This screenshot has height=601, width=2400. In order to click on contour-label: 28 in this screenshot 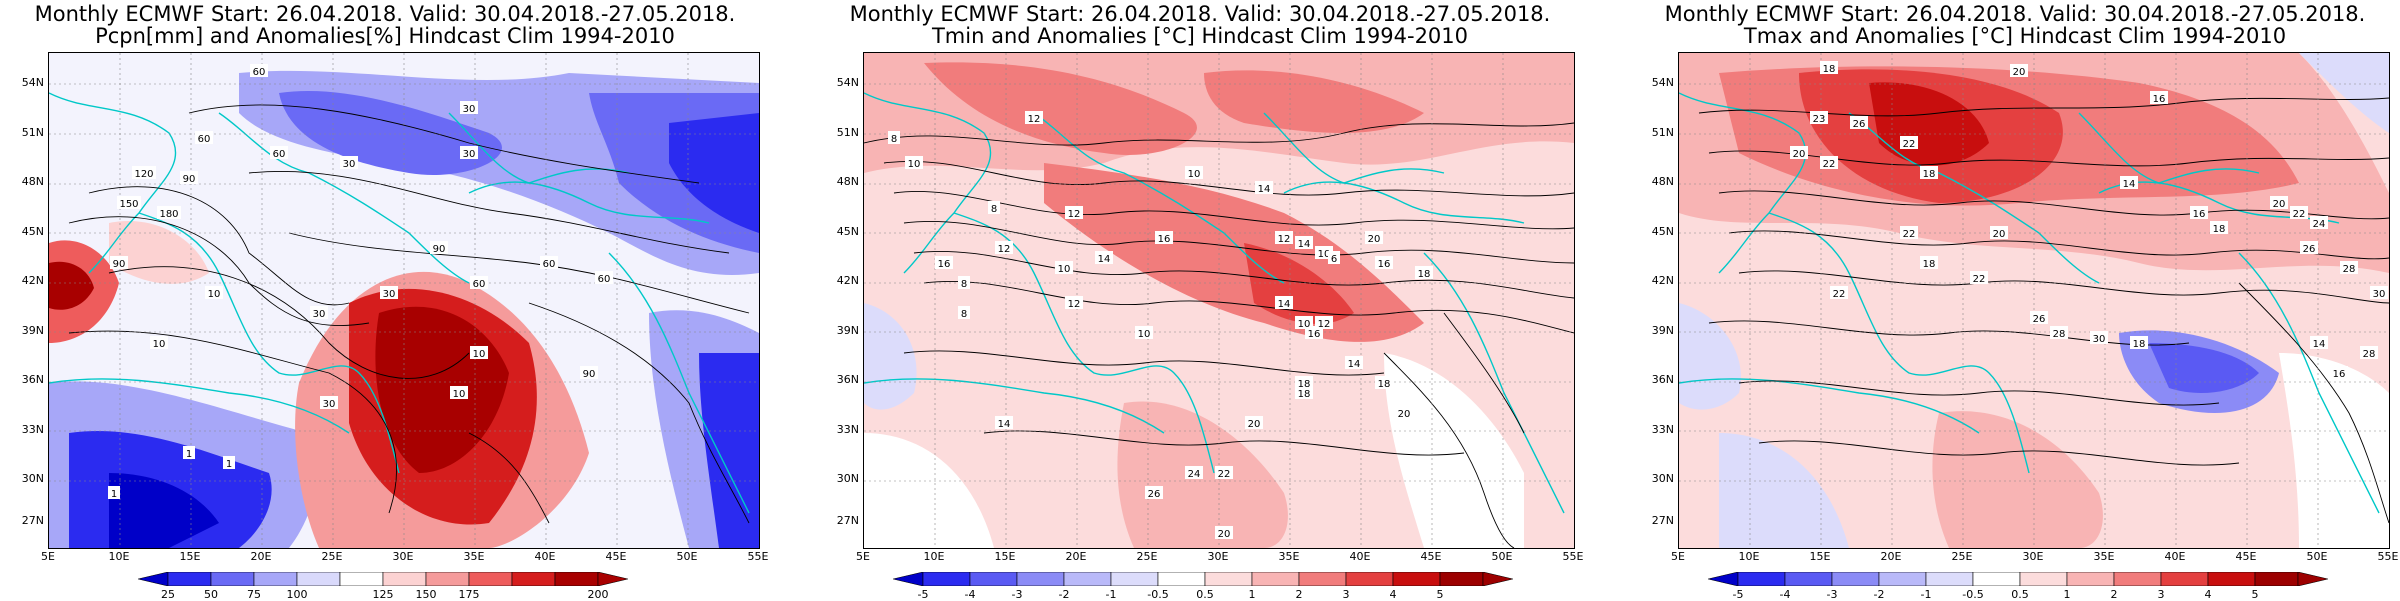, I will do `click(2349, 268)`.